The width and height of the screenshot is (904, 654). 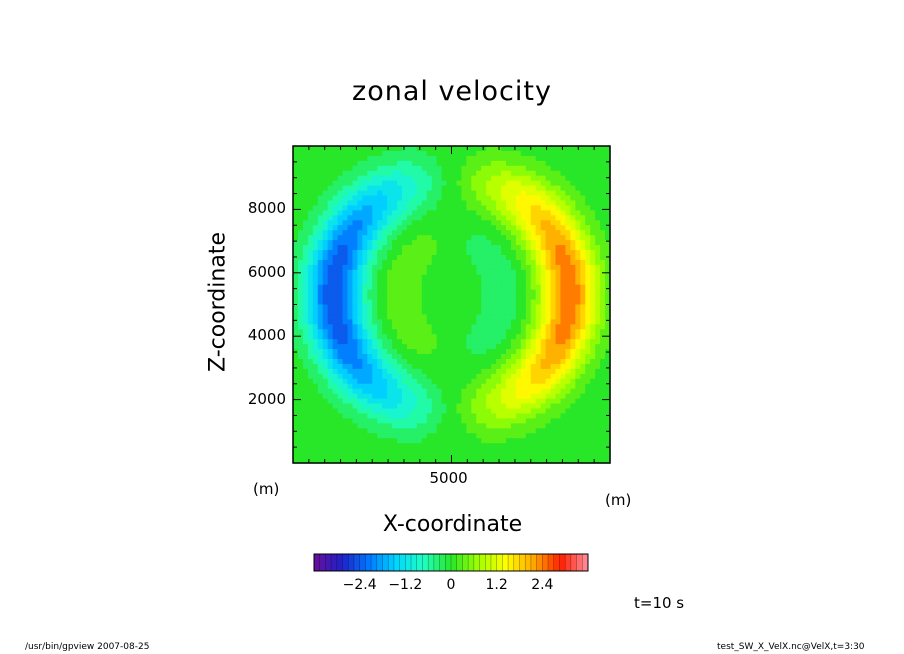 What do you see at coordinates (448, 478) in the screenshot?
I see `x-tick-label: 5000` at bounding box center [448, 478].